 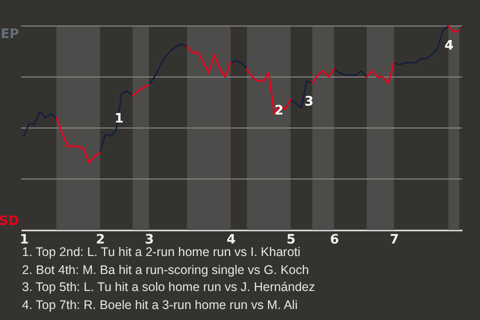 What do you see at coordinates (160, 305) in the screenshot?
I see `text: 4. Top 7th: R. Boele hit a 3-run home run vs M. Ali` at bounding box center [160, 305].